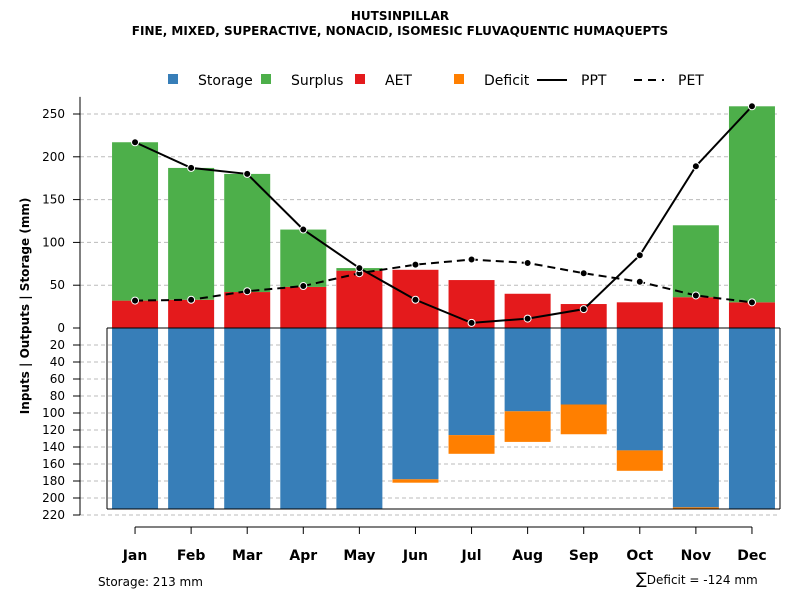 The image size is (800, 600). What do you see at coordinates (225, 81) in the screenshot?
I see `legend-label-storage: Storage` at bounding box center [225, 81].